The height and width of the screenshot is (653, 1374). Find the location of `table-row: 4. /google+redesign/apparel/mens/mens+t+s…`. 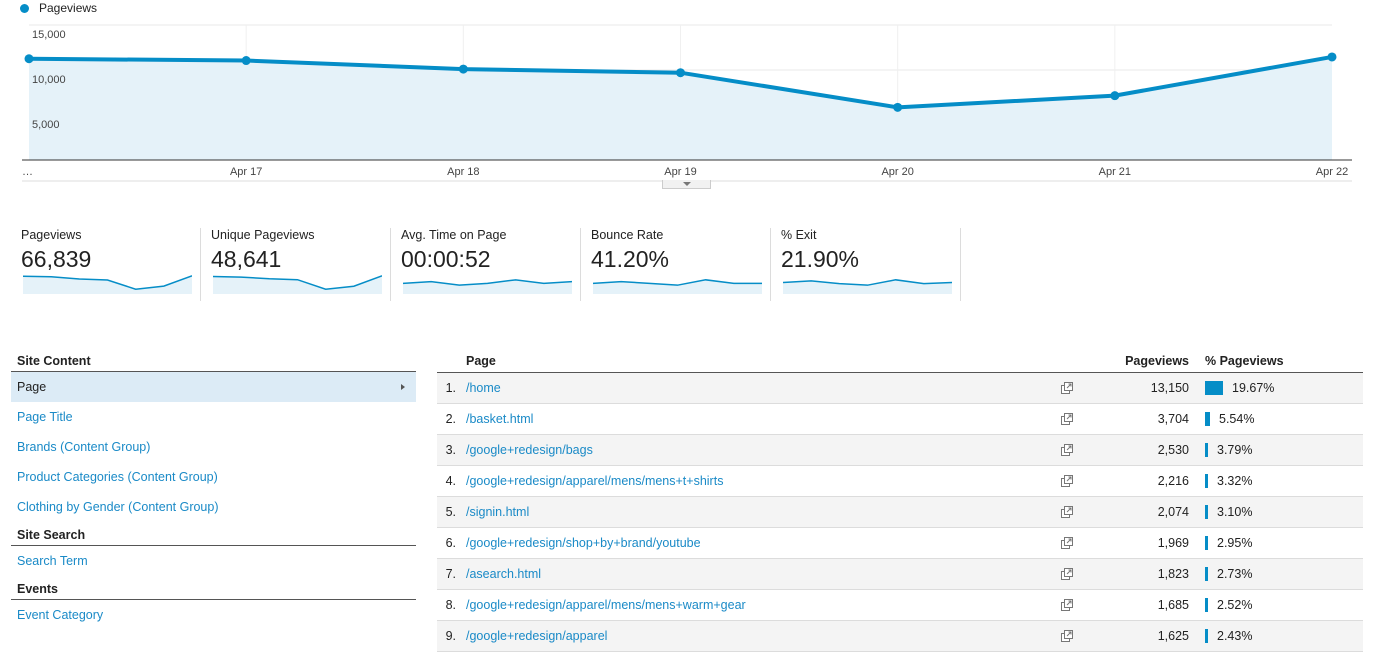

table-row: 4. /google+redesign/apparel/mens/mens+t+s… is located at coordinates (900, 481).